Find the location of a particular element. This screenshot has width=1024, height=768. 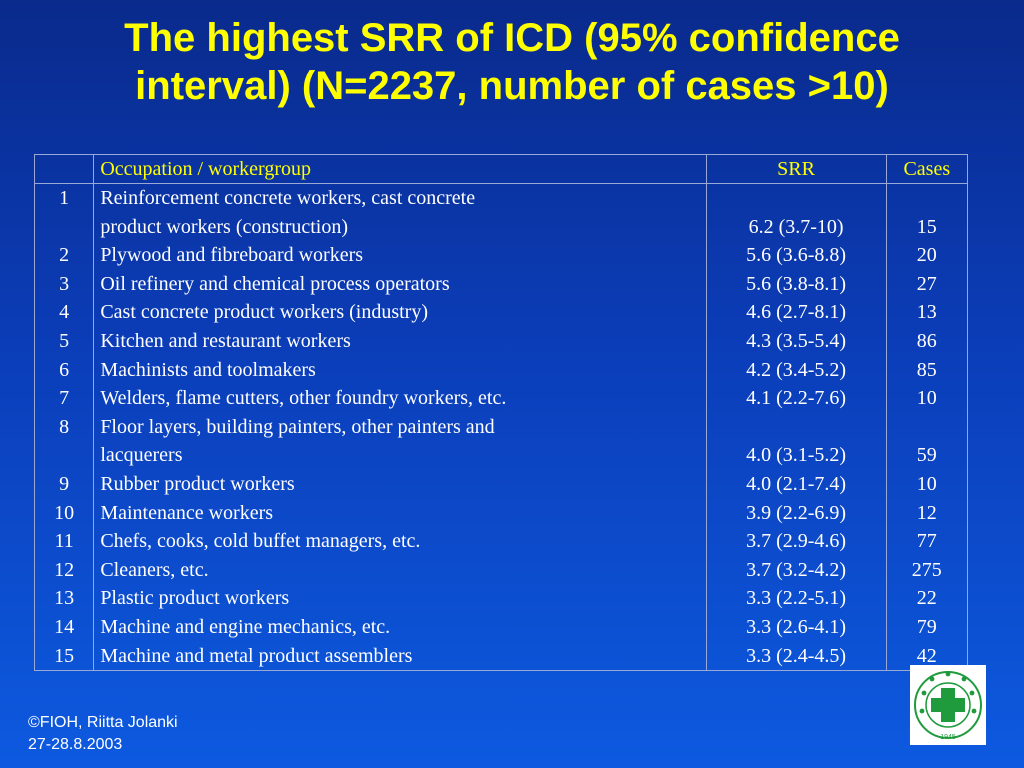

row-srr: 3.7 (2.9-4.6) is located at coordinates (796, 541).